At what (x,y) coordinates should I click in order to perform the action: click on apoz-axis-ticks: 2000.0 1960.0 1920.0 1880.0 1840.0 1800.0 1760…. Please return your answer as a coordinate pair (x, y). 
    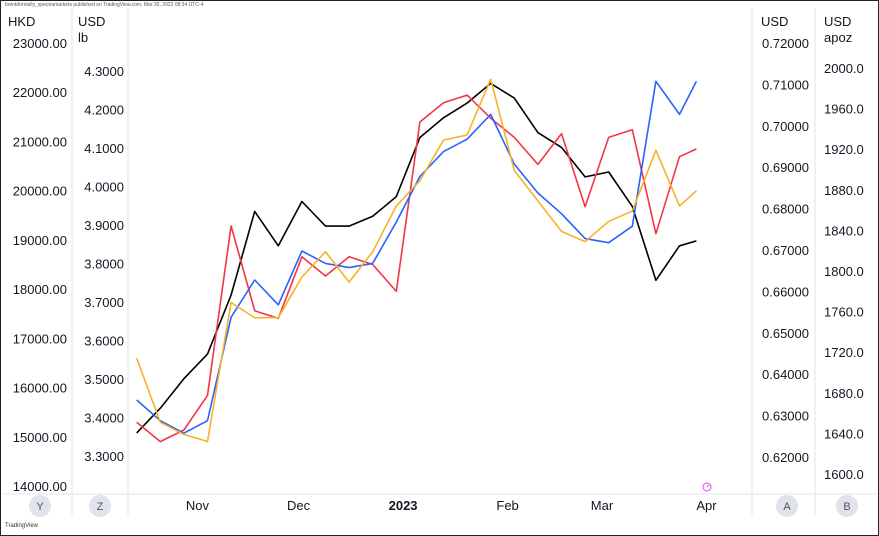
    Looking at the image, I should click on (844, 271).